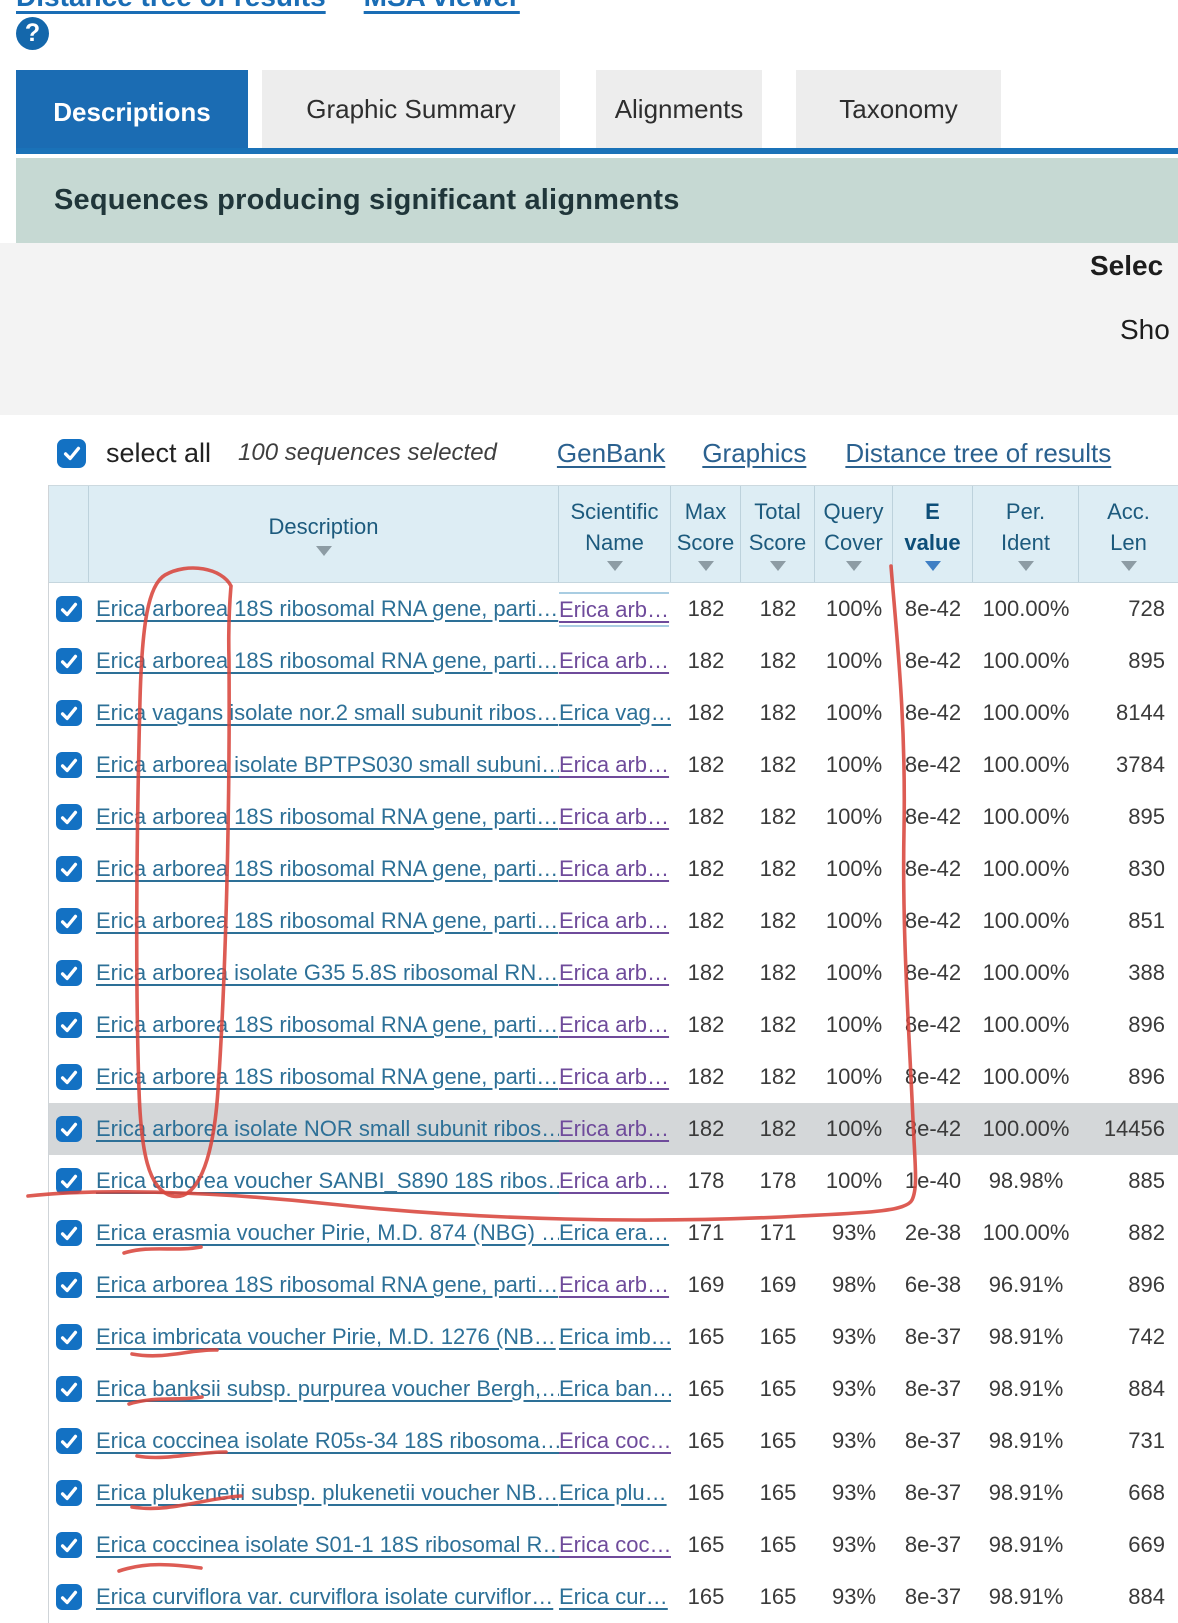 This screenshot has height=1623, width=1178. What do you see at coordinates (1146, 1440) in the screenshot?
I see `acc-len-cell: 731` at bounding box center [1146, 1440].